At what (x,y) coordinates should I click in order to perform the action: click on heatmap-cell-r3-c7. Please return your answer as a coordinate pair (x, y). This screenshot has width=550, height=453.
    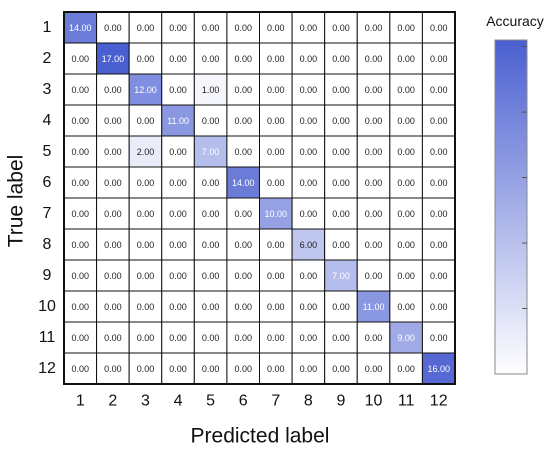
    Looking at the image, I should click on (276, 89).